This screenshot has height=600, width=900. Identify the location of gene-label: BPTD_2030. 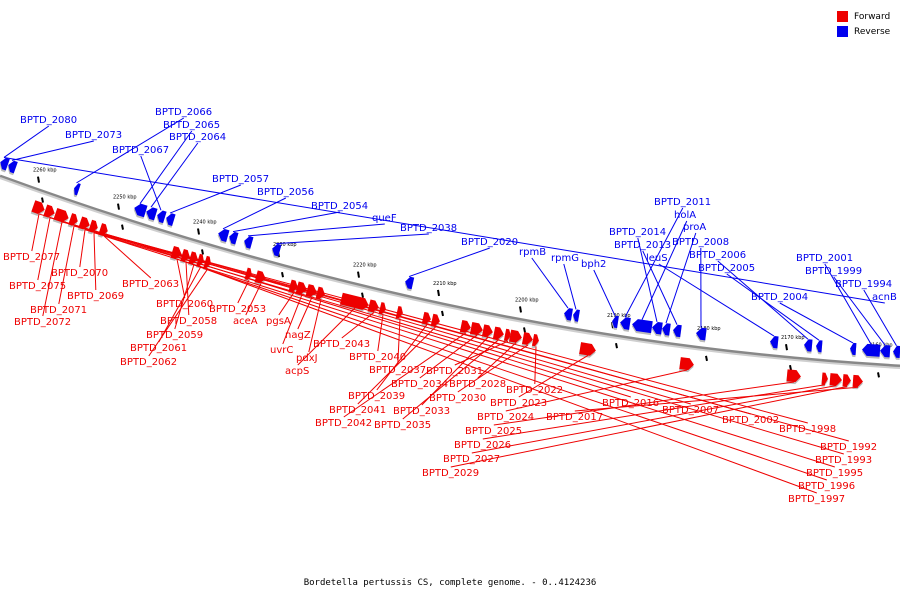
(457, 398).